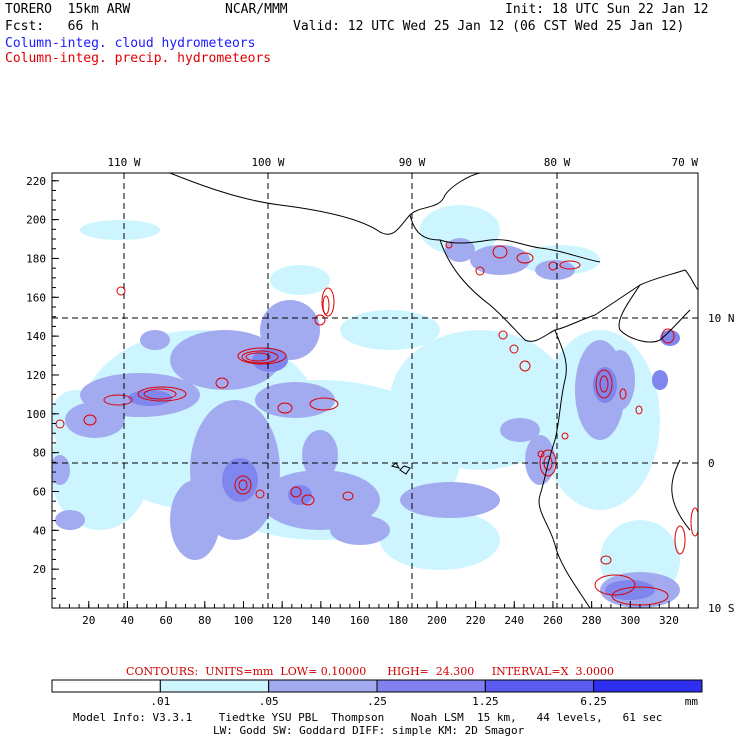 This screenshot has height=740, width=740. Describe the element at coordinates (557, 162) in the screenshot. I see `longitude-label: 80 W` at that location.